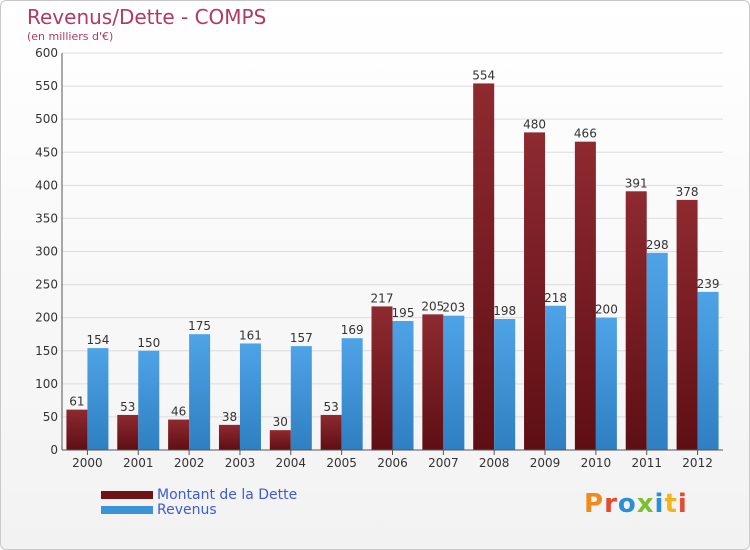  Describe the element at coordinates (46, 152) in the screenshot. I see `y-tick-label: 450` at that location.